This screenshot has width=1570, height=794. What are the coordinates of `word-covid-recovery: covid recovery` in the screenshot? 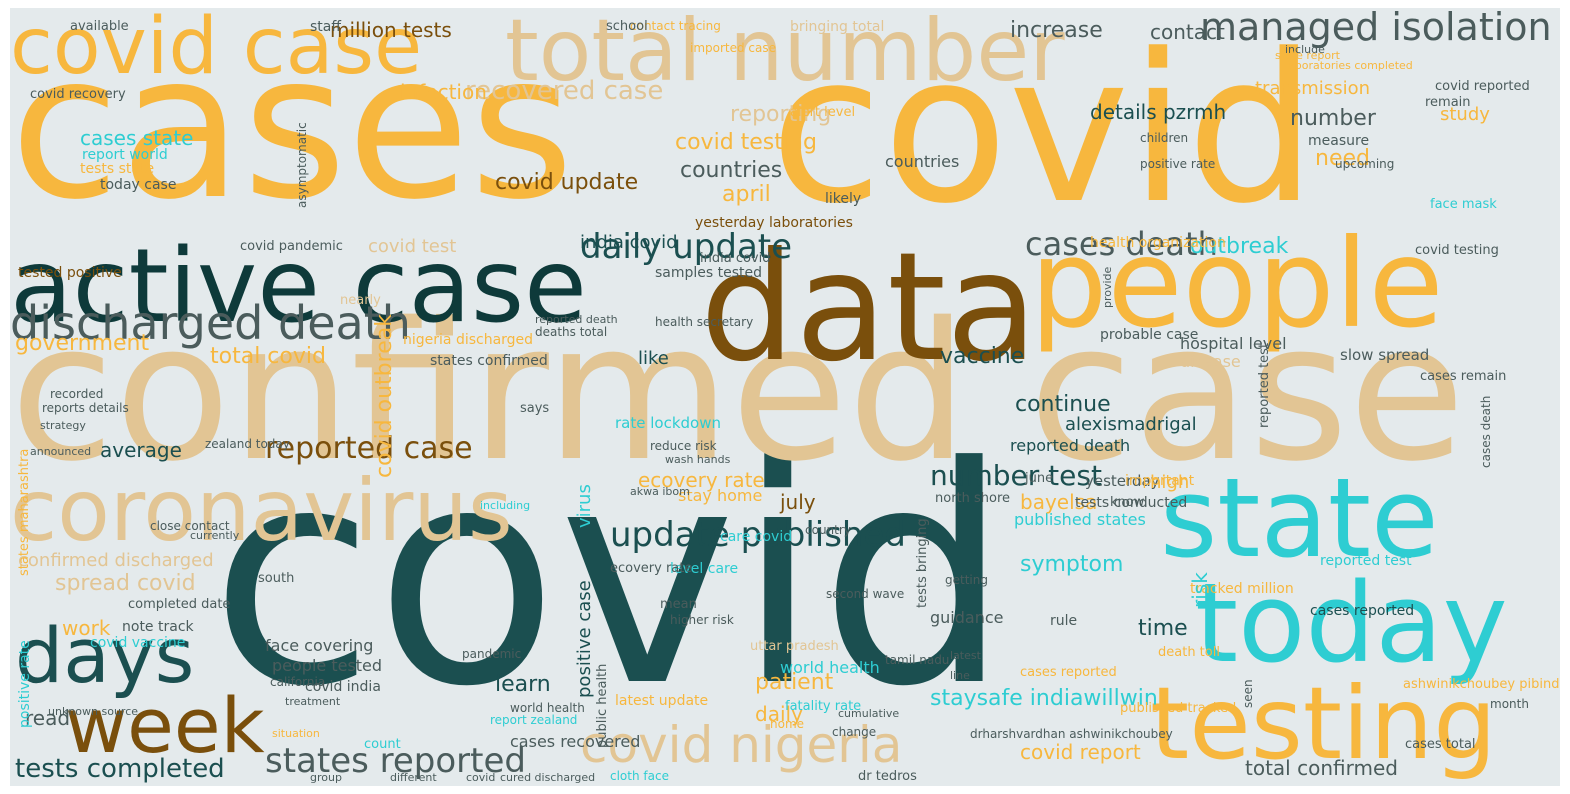 It's located at (78, 94).